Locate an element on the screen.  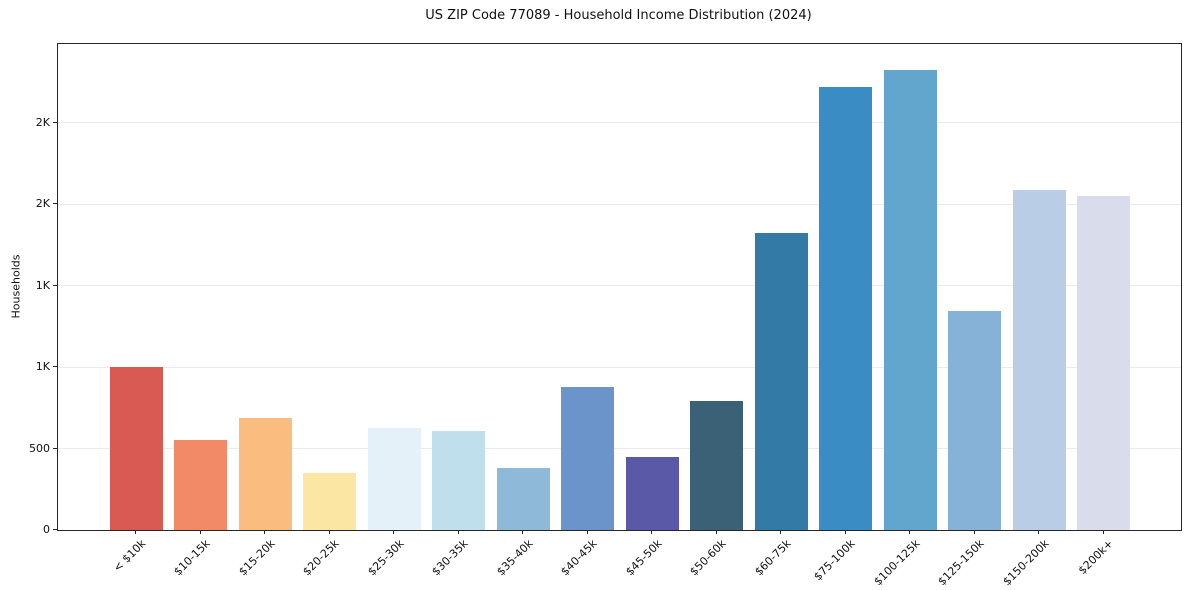
x-tick-label: $35-40k is located at coordinates (514, 558).